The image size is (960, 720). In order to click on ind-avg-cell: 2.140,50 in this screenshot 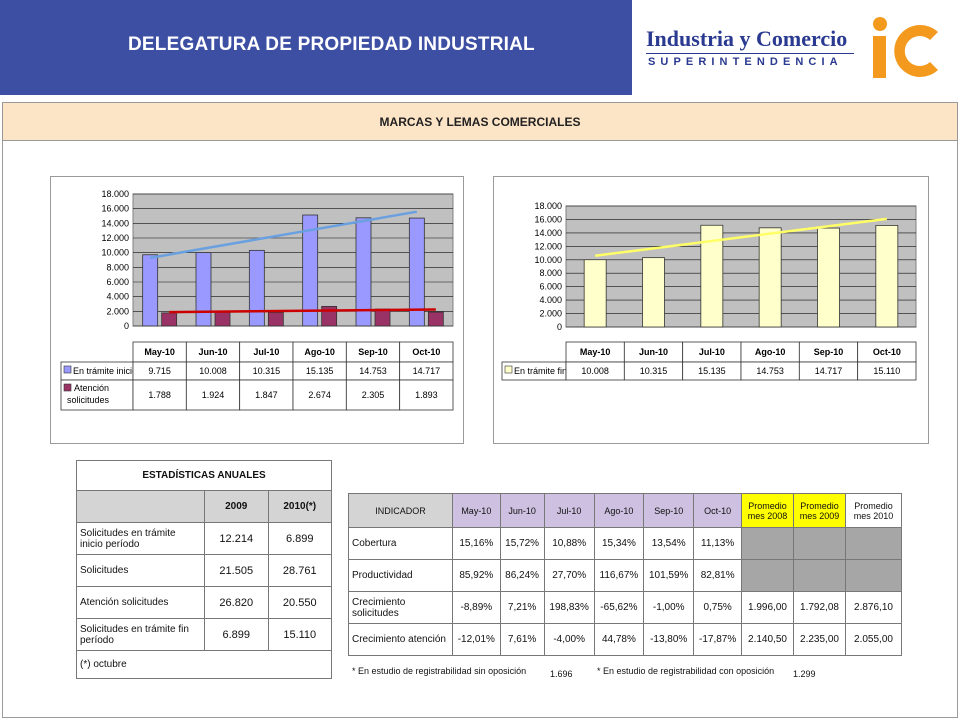, I will do `click(767, 639)`.